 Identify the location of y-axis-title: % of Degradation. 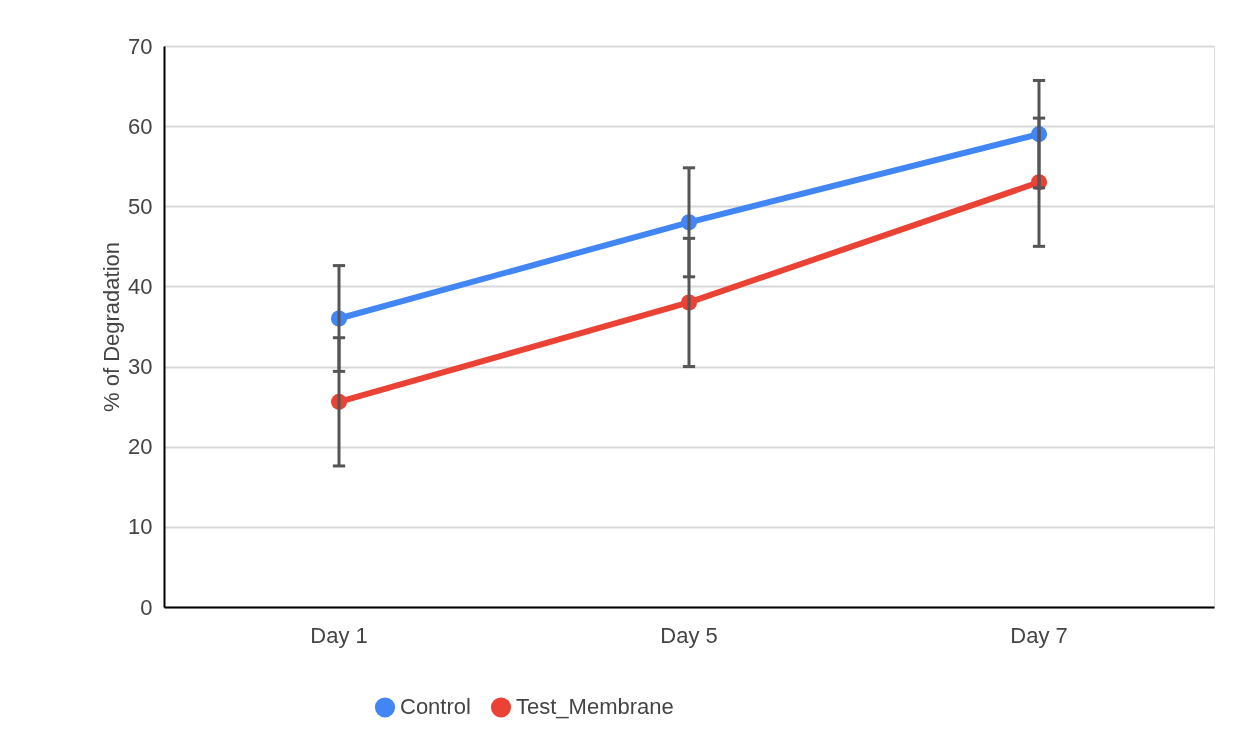
(112, 327).